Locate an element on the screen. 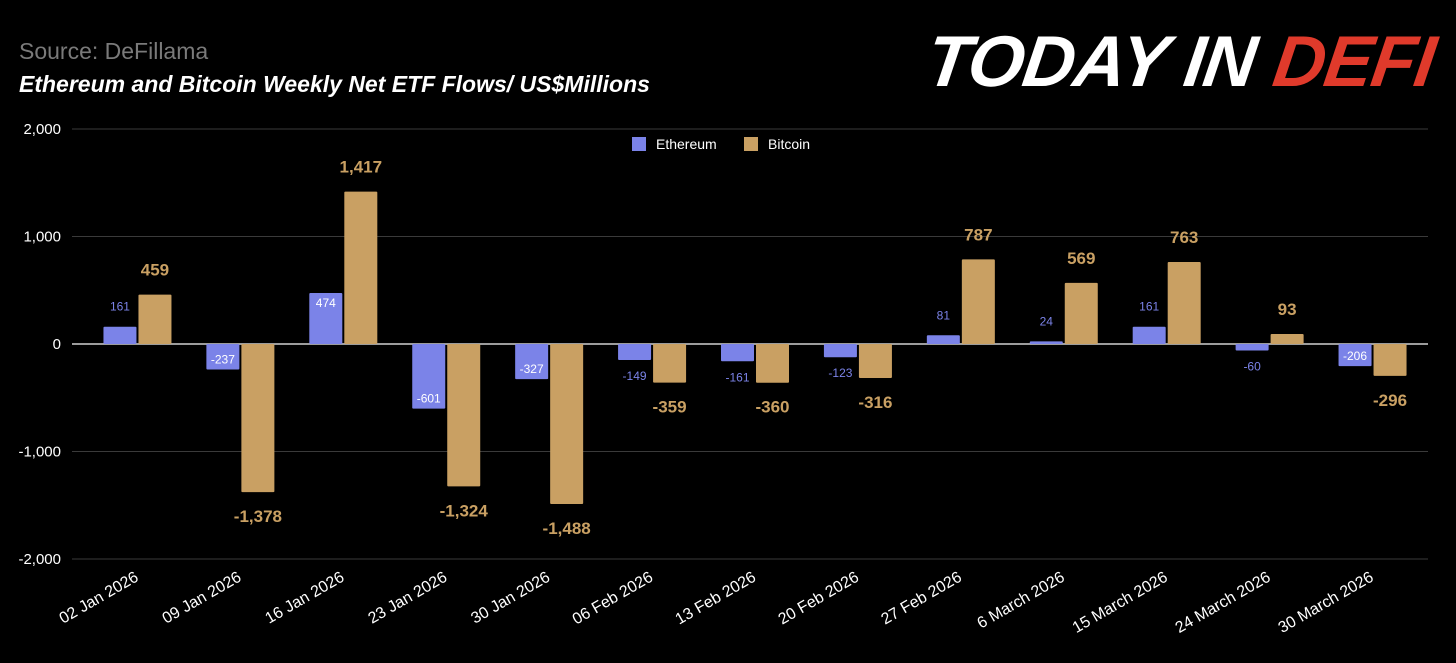 The width and height of the screenshot is (1456, 663). x-tick-label: 27 Feb 2026 is located at coordinates (922, 599).